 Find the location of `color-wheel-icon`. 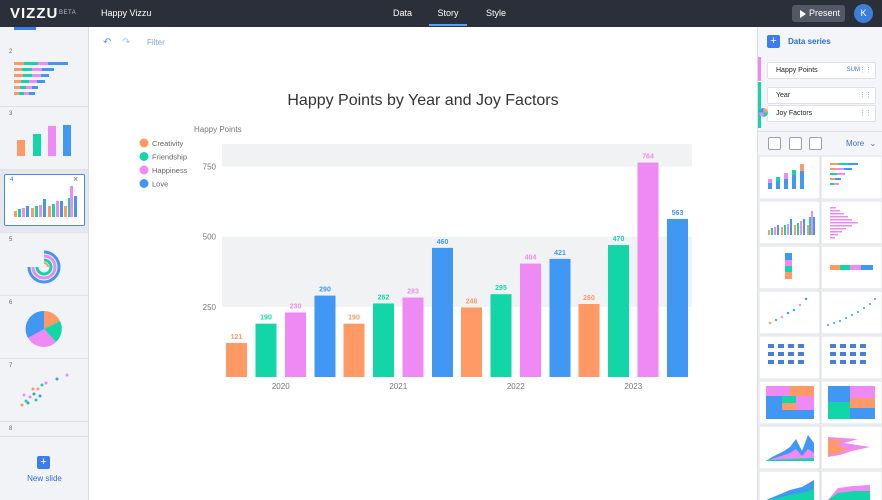

color-wheel-icon is located at coordinates (763, 112).